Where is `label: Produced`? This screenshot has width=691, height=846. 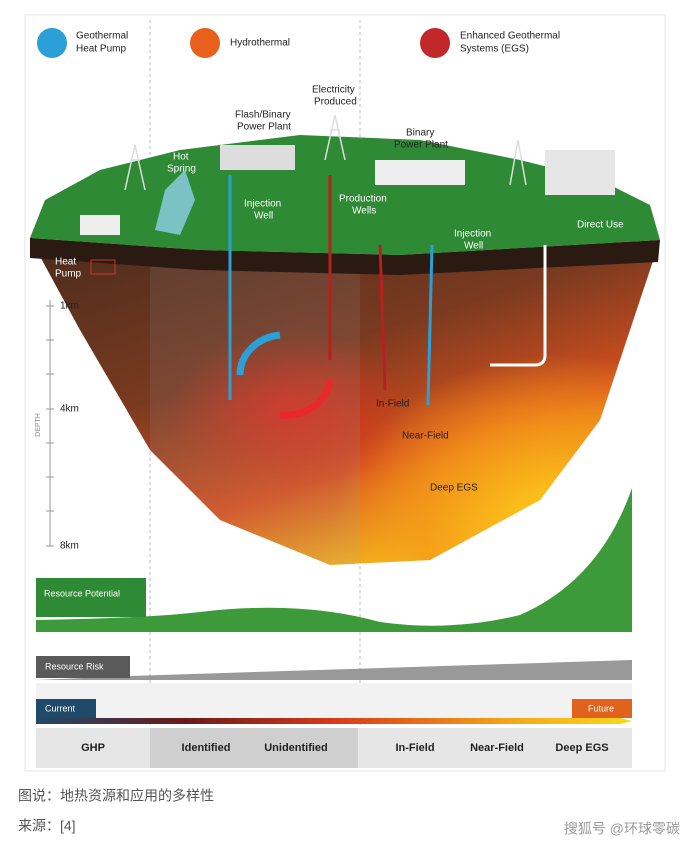
label: Produced is located at coordinates (335, 102).